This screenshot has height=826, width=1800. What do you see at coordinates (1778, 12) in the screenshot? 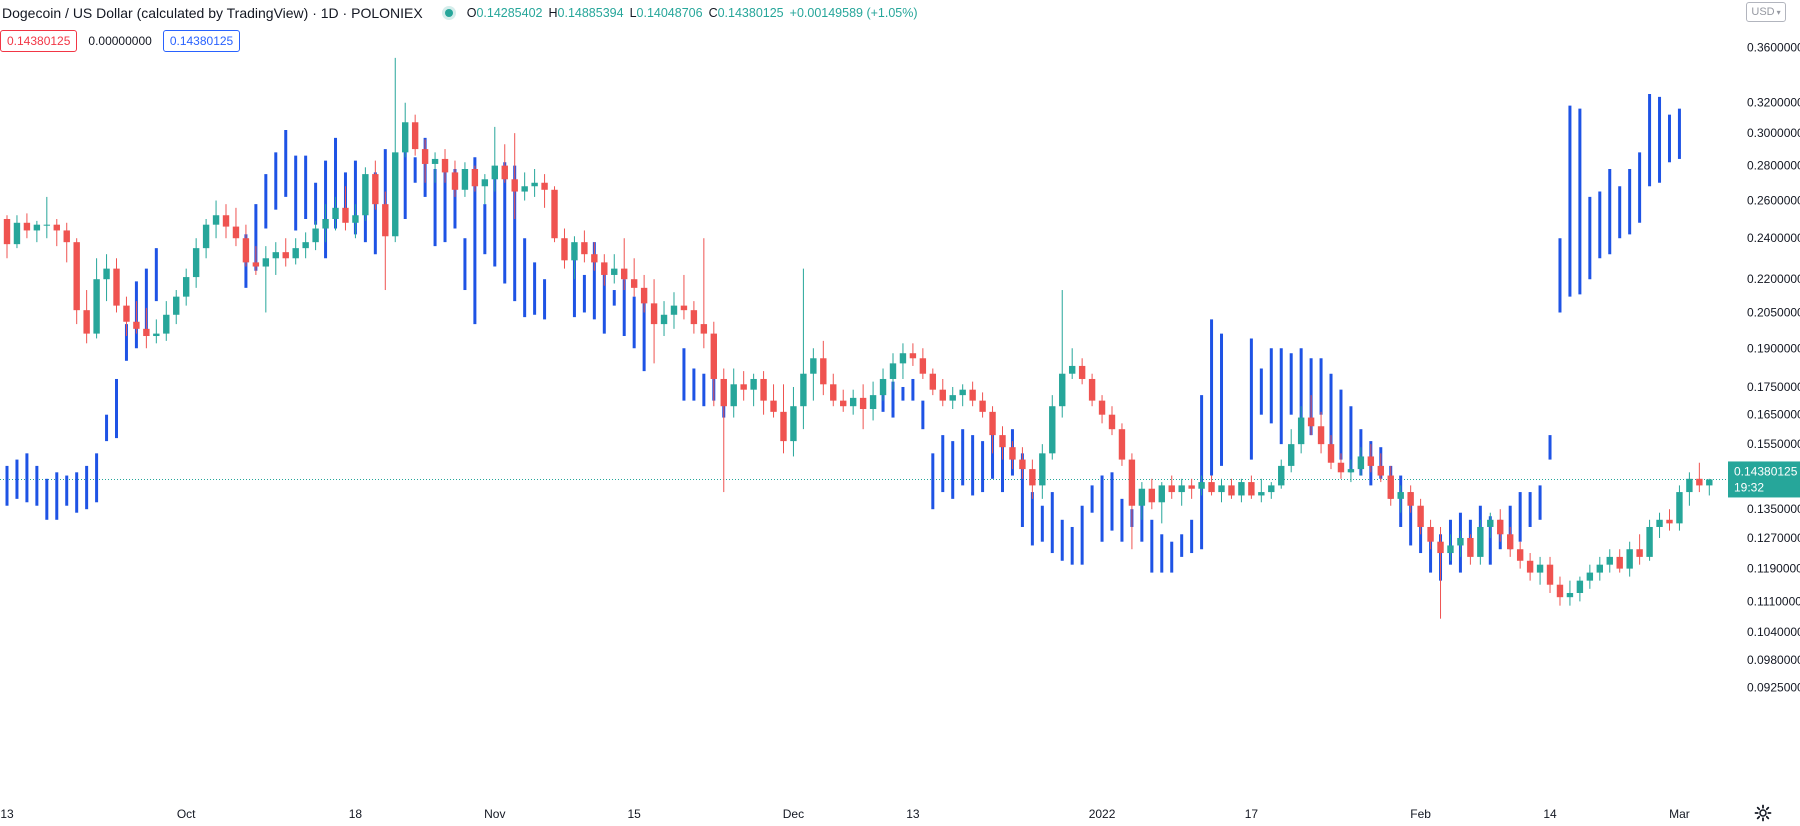
I see `chevron-down-icon: ▾` at bounding box center [1778, 12].